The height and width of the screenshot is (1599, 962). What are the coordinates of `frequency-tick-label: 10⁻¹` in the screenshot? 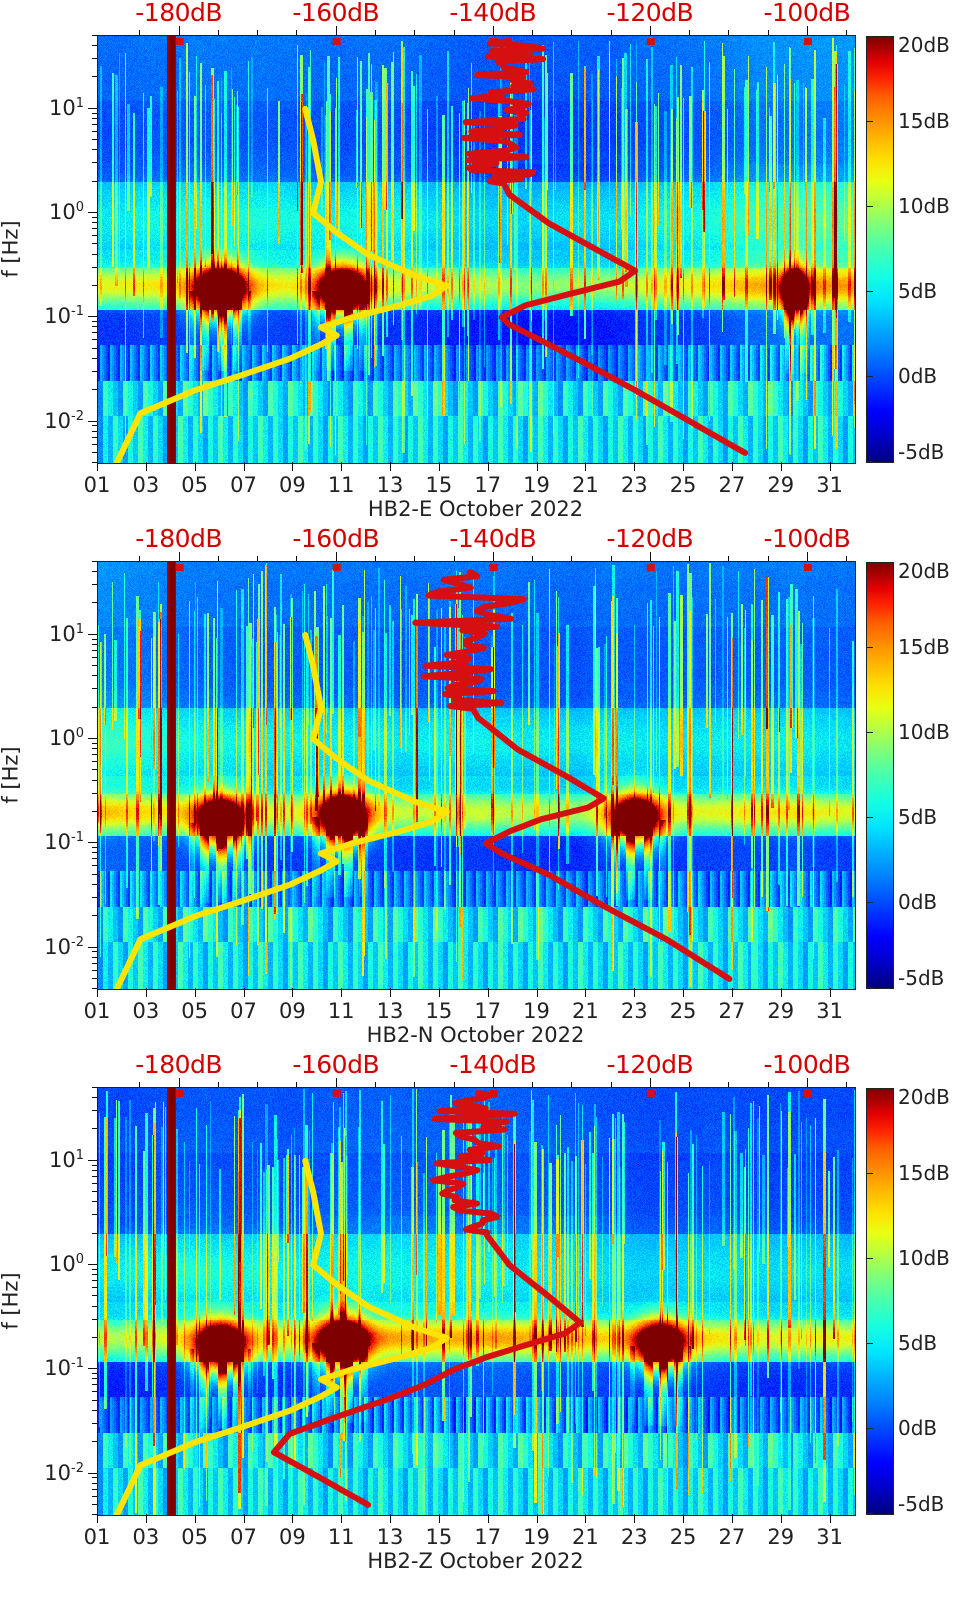 It's located at (64, 316).